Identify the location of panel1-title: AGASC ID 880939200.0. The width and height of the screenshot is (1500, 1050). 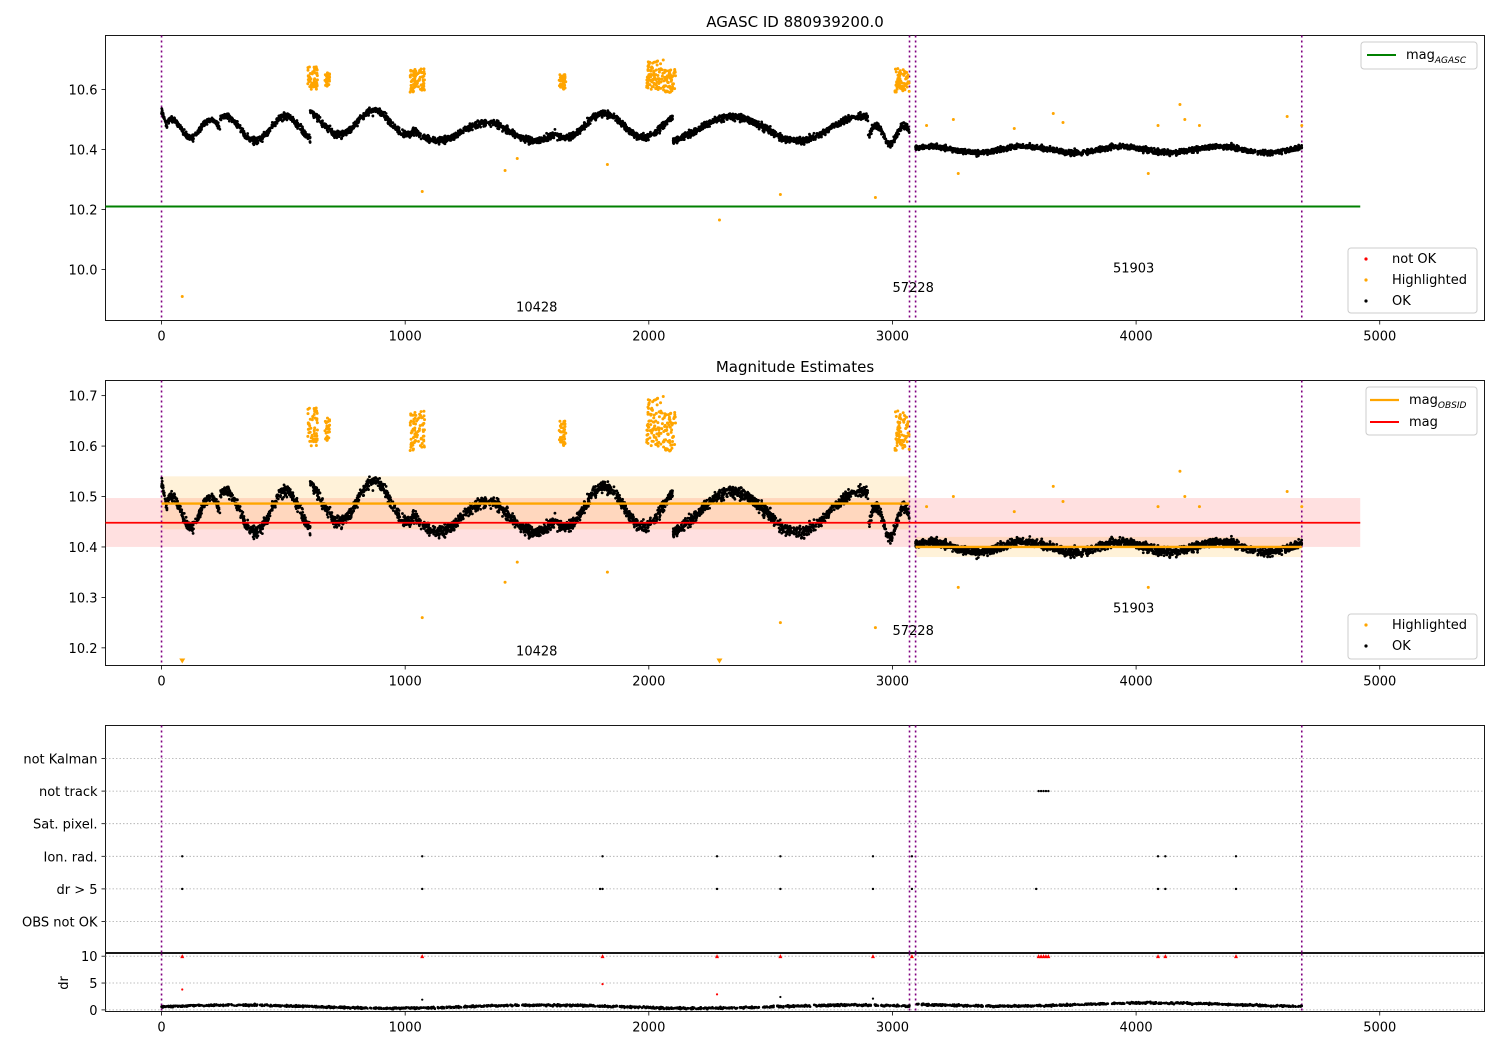
(795, 22).